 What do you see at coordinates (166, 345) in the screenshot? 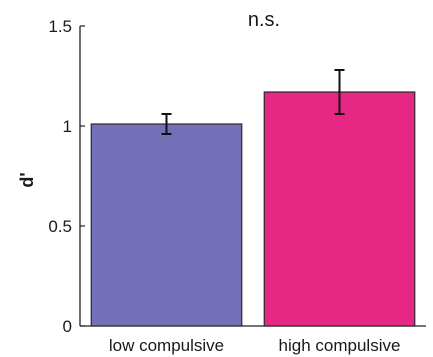
I see `x-tick-label: low compulsive` at bounding box center [166, 345].